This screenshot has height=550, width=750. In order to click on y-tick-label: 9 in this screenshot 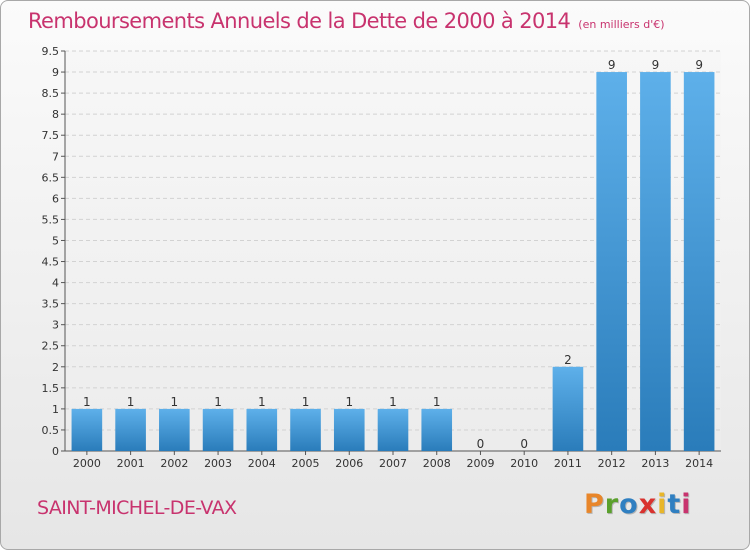, I will do `click(55, 72)`.